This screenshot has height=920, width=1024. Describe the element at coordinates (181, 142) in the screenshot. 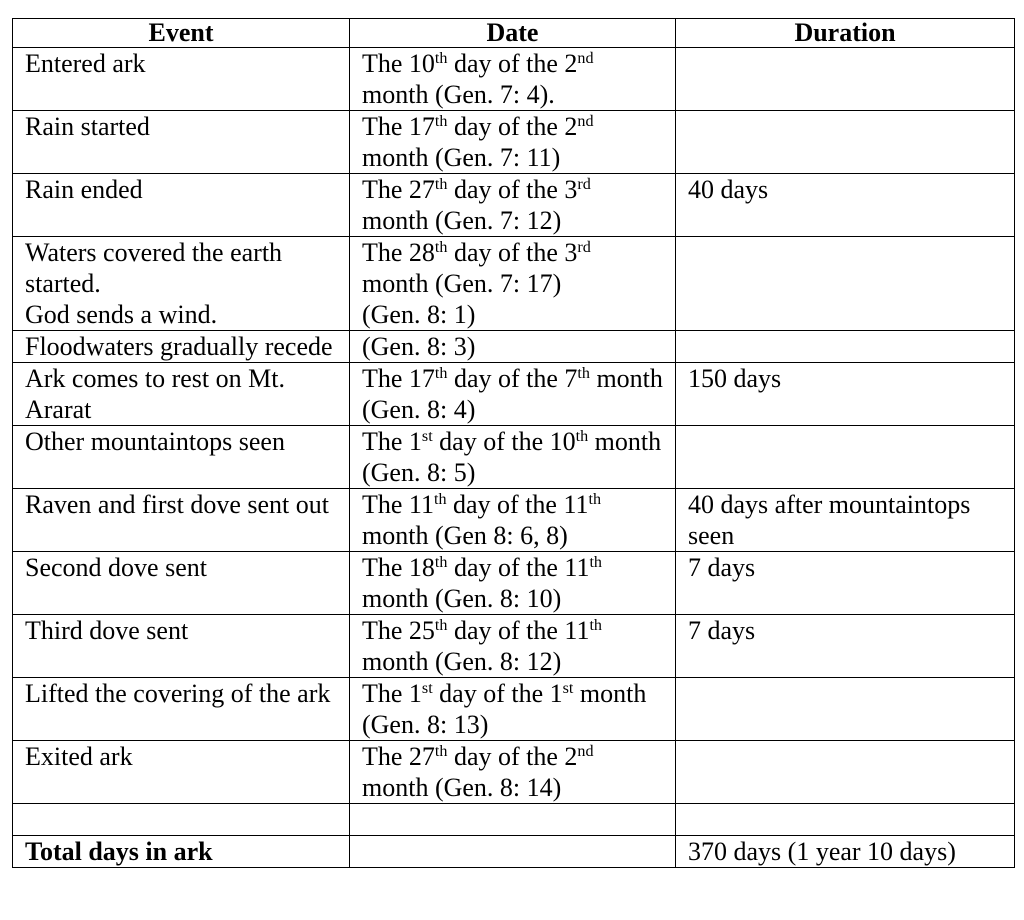

I see `event-cell: Rain started` at that location.